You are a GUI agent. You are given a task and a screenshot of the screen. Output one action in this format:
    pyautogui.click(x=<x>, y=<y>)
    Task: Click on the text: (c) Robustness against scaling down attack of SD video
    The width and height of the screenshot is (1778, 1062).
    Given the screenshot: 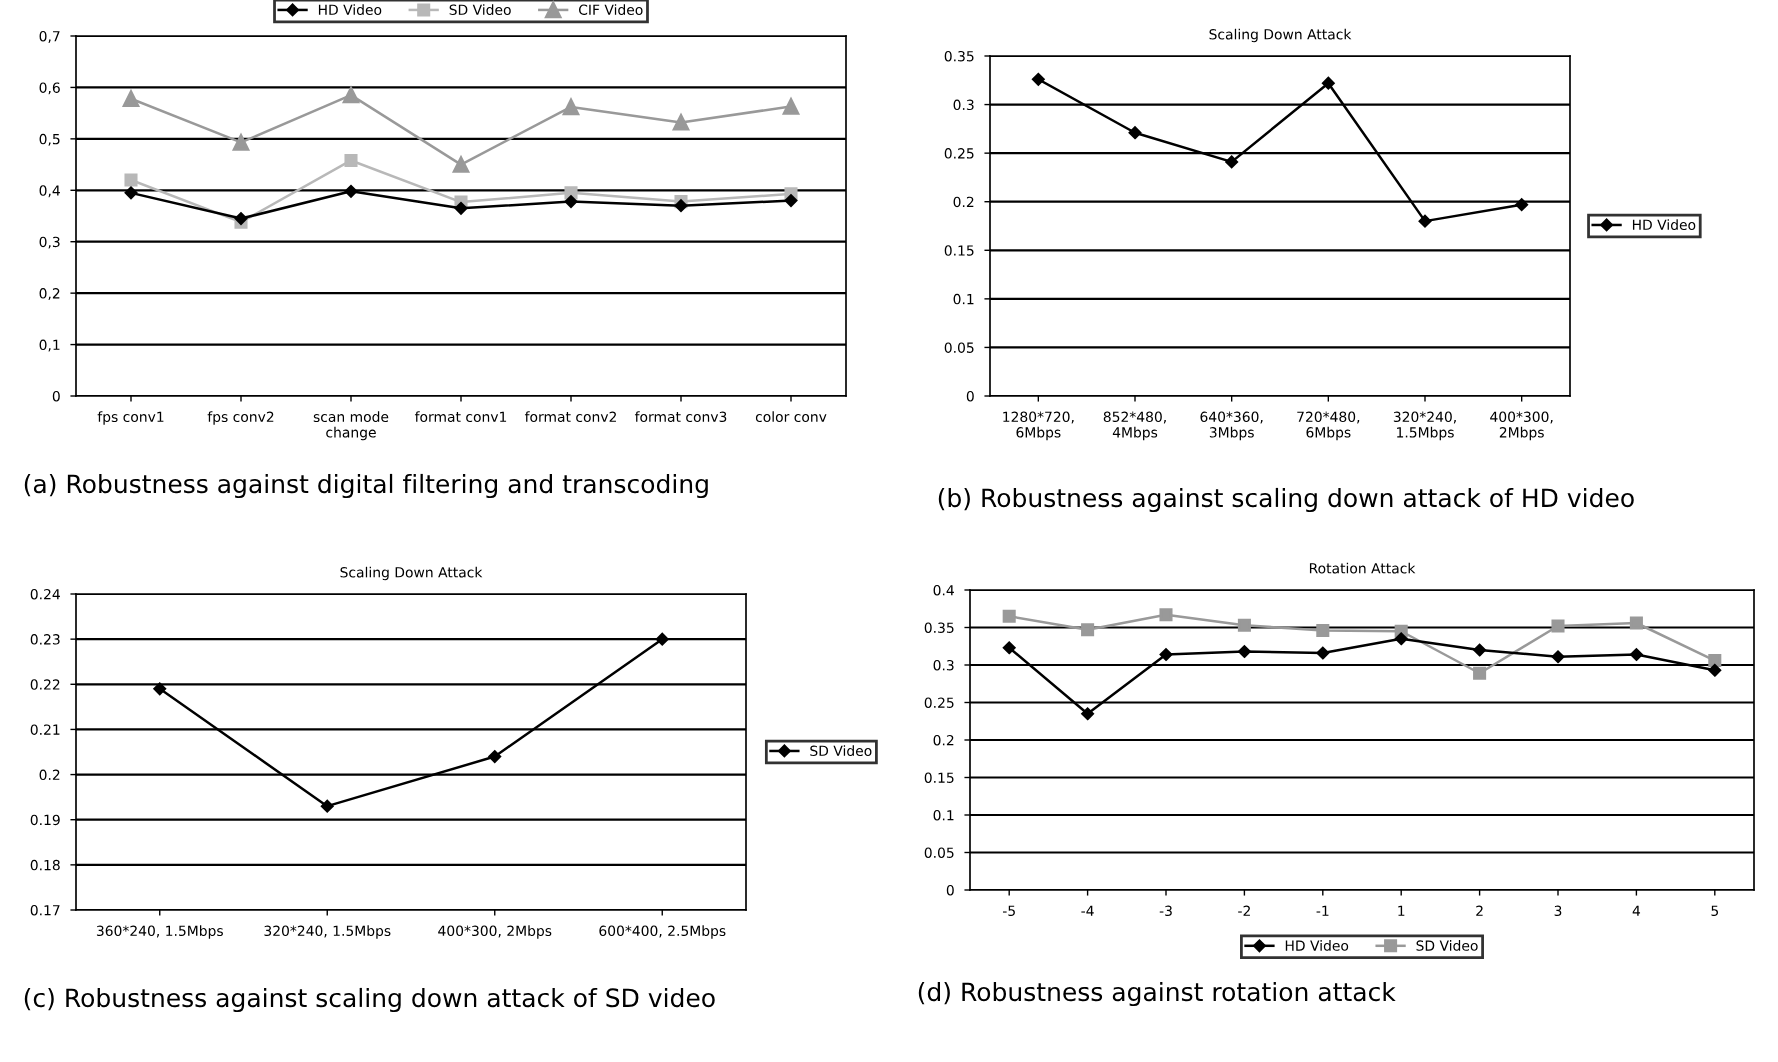 What is the action you would take?
    pyautogui.click(x=369, y=1000)
    